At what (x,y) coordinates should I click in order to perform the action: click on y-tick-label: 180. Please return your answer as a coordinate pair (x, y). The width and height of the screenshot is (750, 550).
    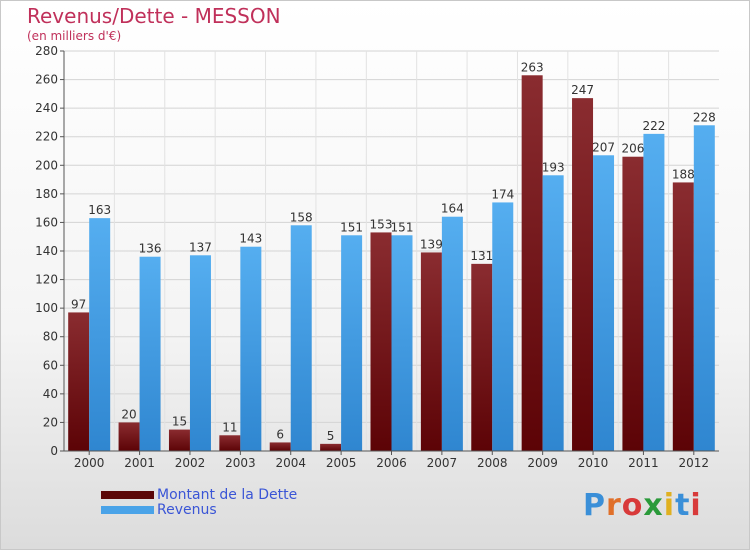
    Looking at the image, I should click on (46, 194).